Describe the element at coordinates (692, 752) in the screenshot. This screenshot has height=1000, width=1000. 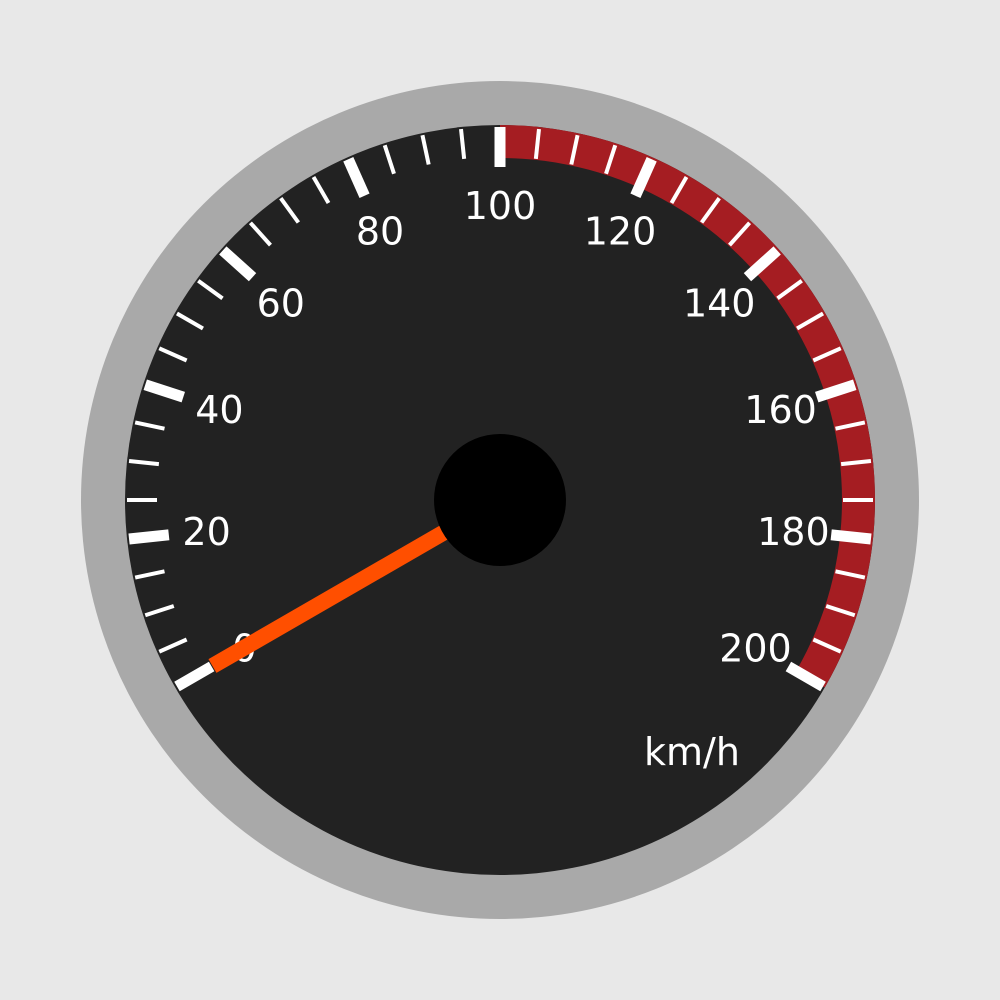
I see `unit-label: km/h` at that location.